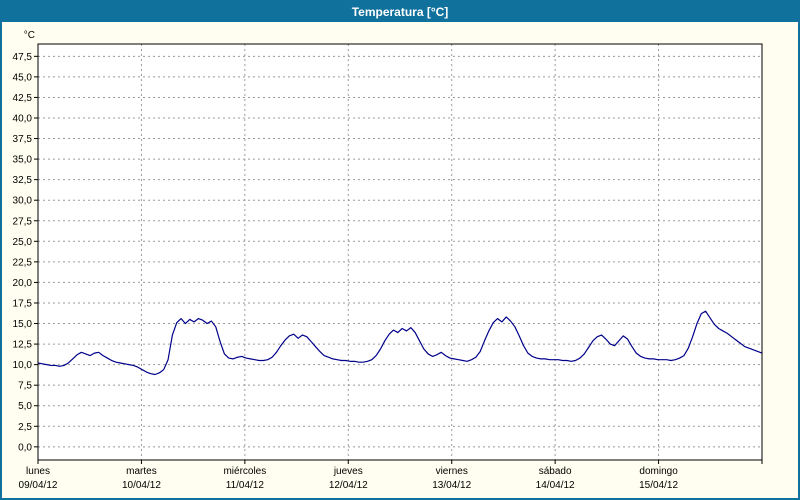  Describe the element at coordinates (23, 283) in the screenshot. I see `y-tick-label: 20,0` at that location.